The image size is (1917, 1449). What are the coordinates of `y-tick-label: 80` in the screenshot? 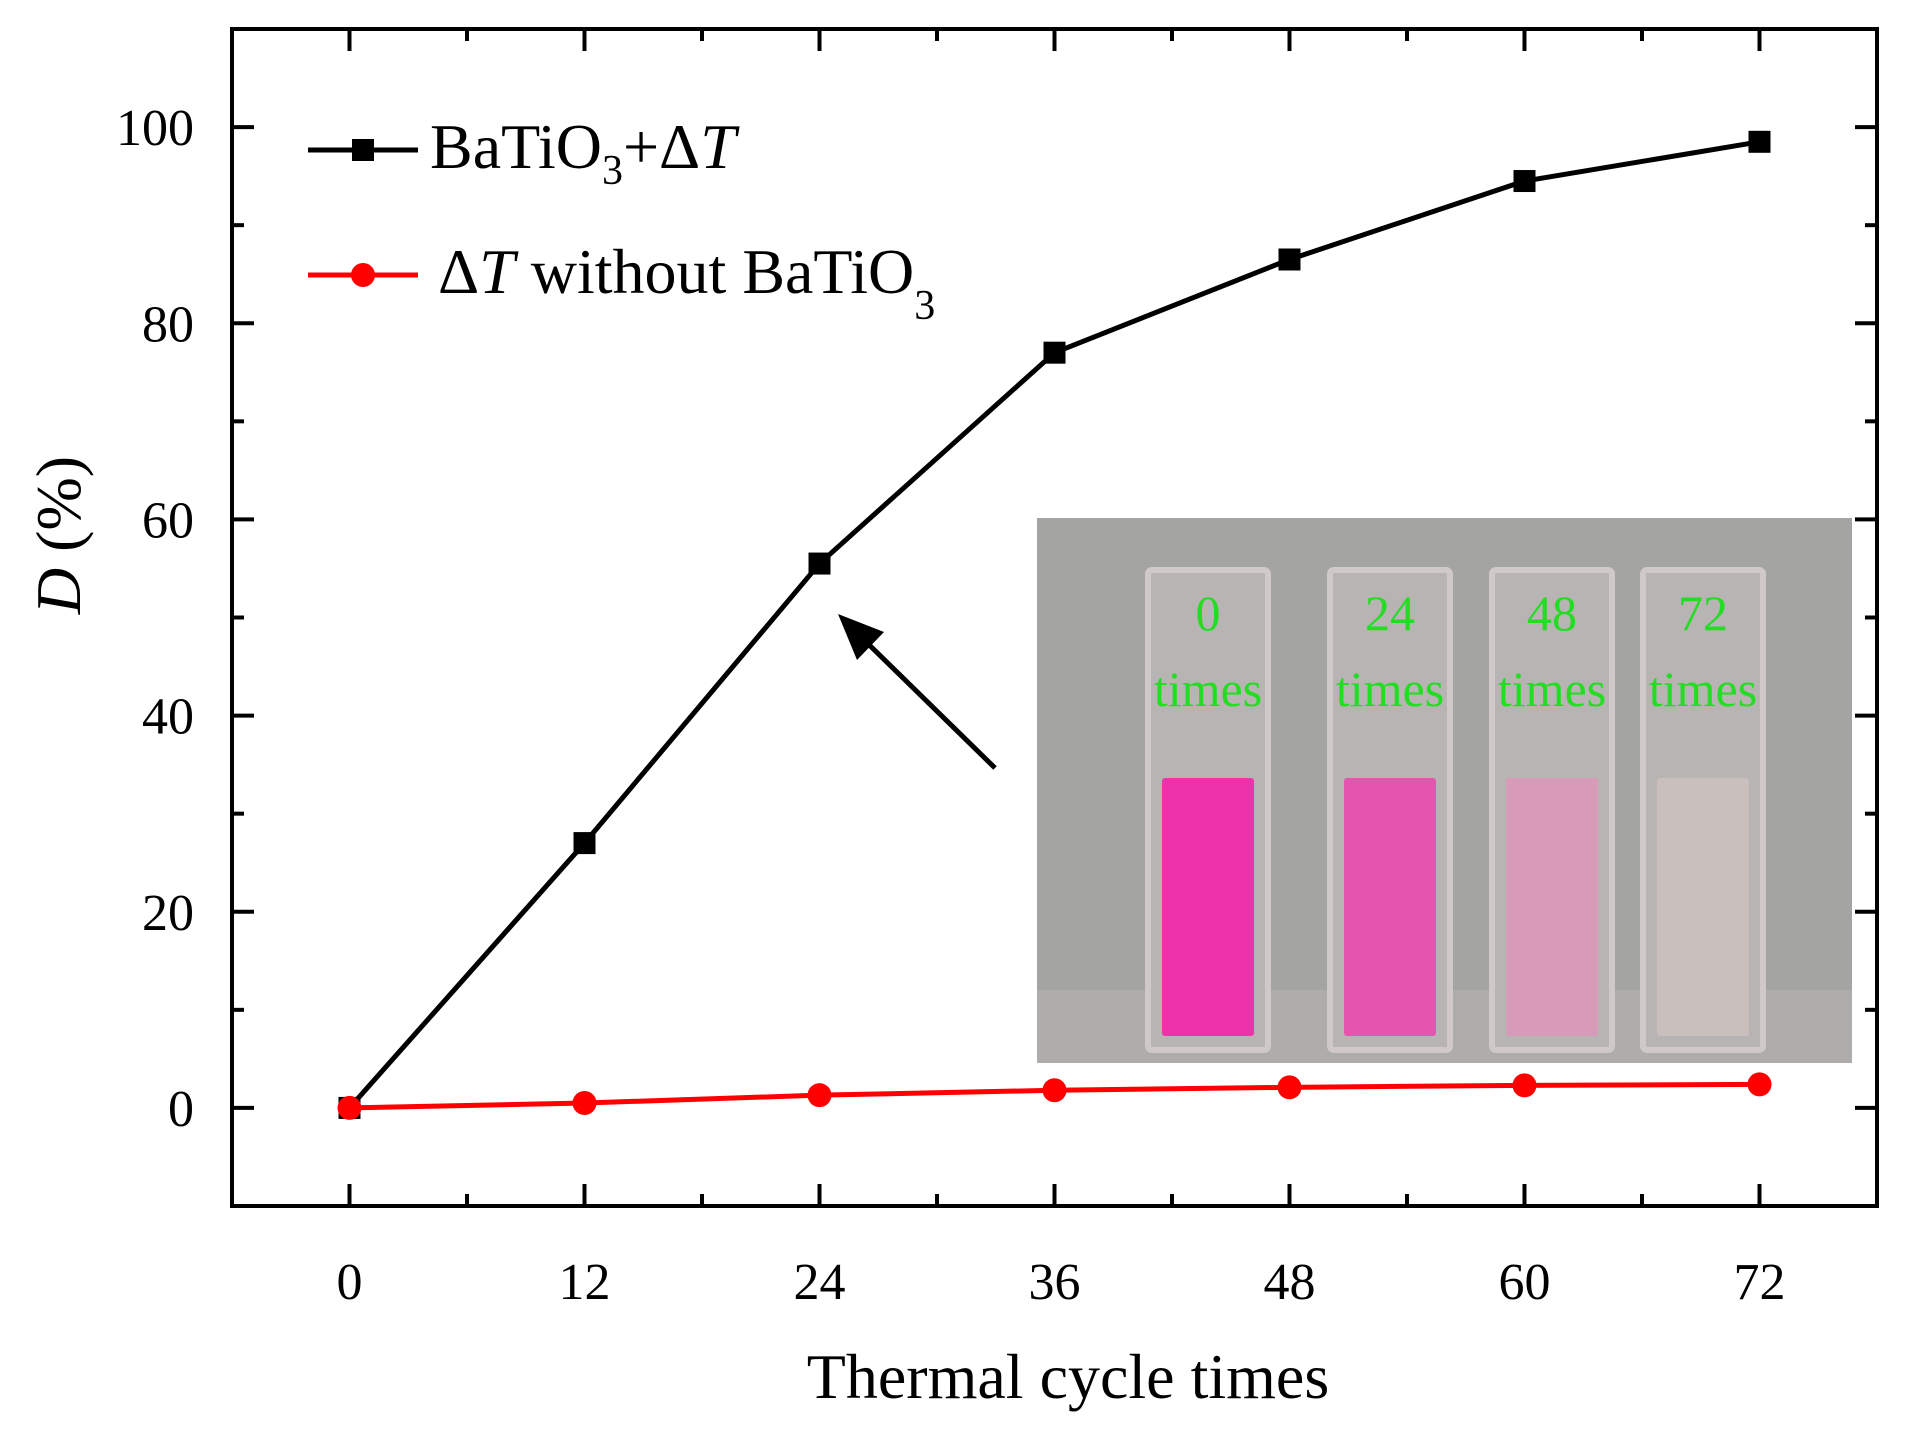 It's located at (168, 324).